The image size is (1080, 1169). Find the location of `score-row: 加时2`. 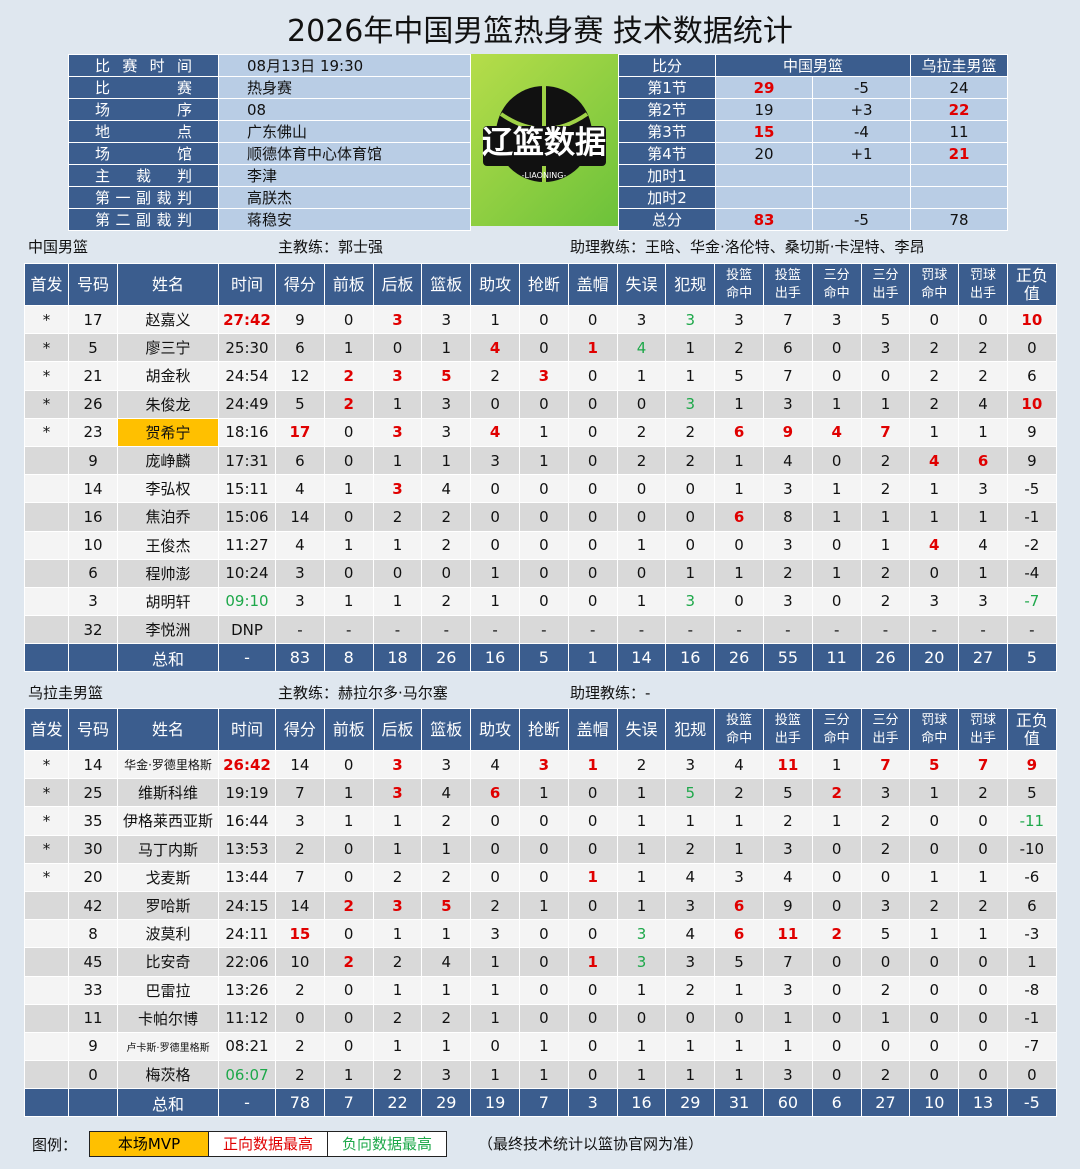

score-row: 加时2 is located at coordinates (813, 197).